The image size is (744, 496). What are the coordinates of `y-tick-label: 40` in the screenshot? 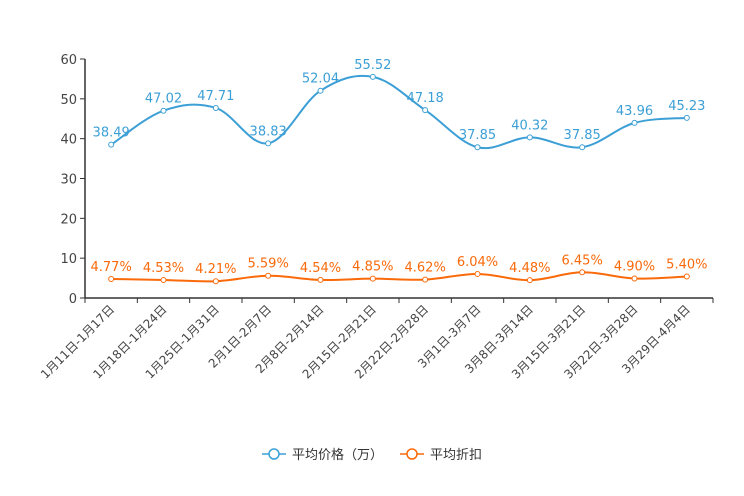 It's located at (68, 140).